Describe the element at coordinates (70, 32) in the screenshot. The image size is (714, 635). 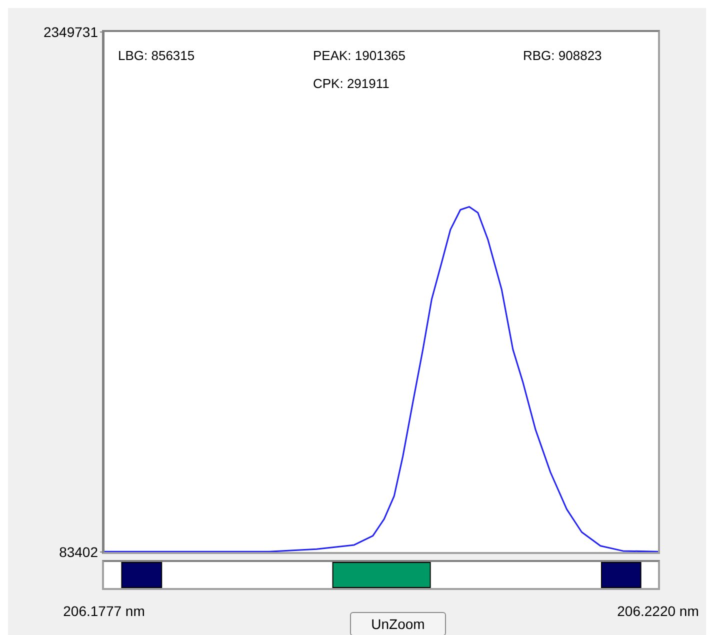
I see `y-tick-label: 2349731` at that location.